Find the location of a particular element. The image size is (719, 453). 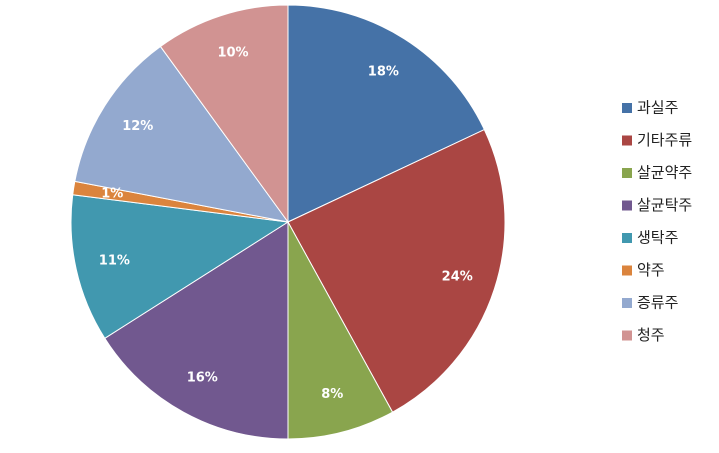

legend-label: 청주 is located at coordinates (651, 335).